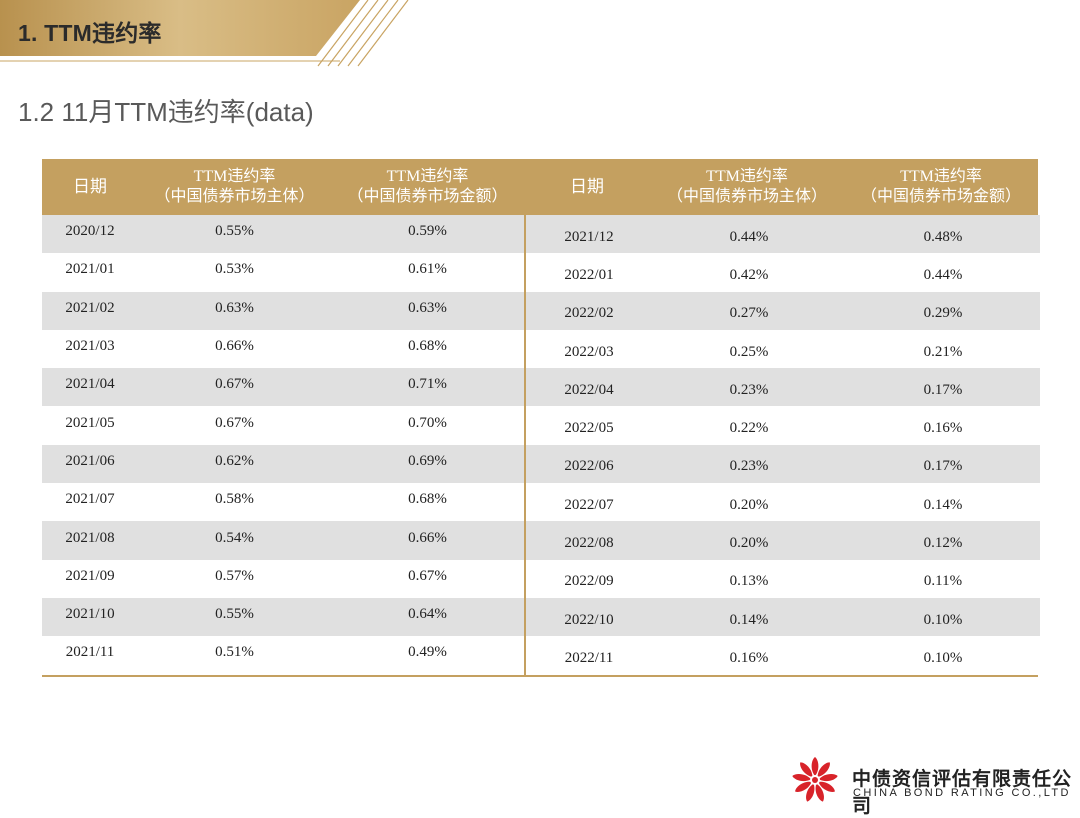 This screenshot has width=1080, height=818. Describe the element at coordinates (427, 176) in the screenshot. I see `header-amount-line1: TTM违约率` at that location.